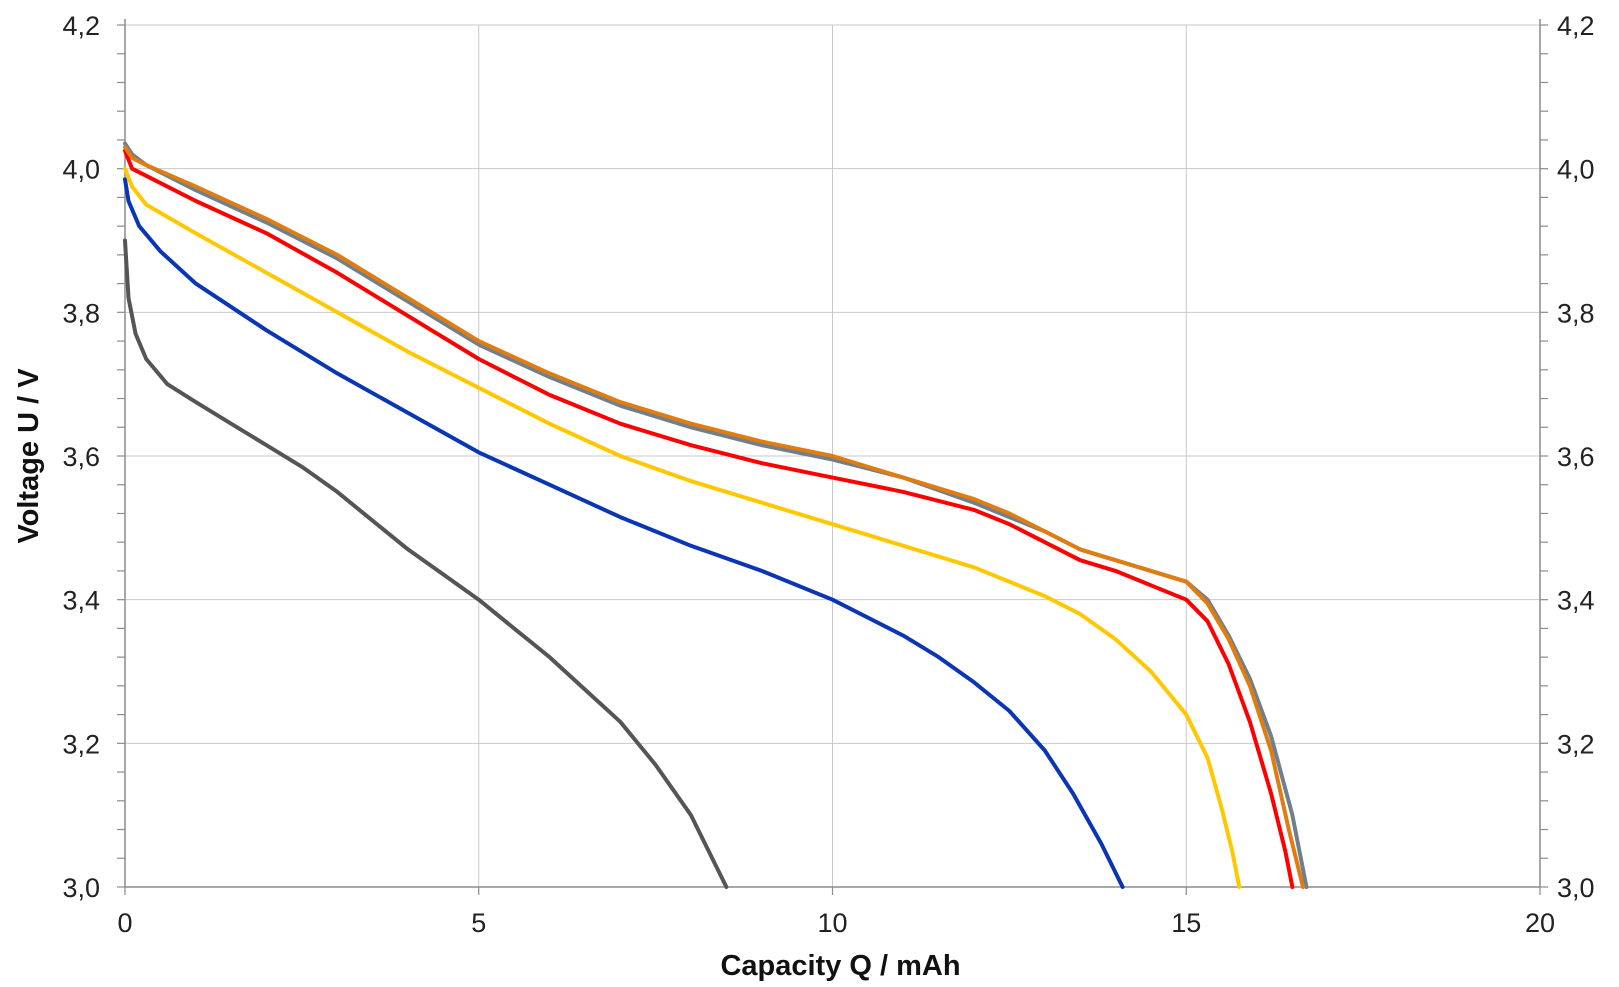  Describe the element at coordinates (29, 456) in the screenshot. I see `y-axis-title: Voltage U / V` at that location.